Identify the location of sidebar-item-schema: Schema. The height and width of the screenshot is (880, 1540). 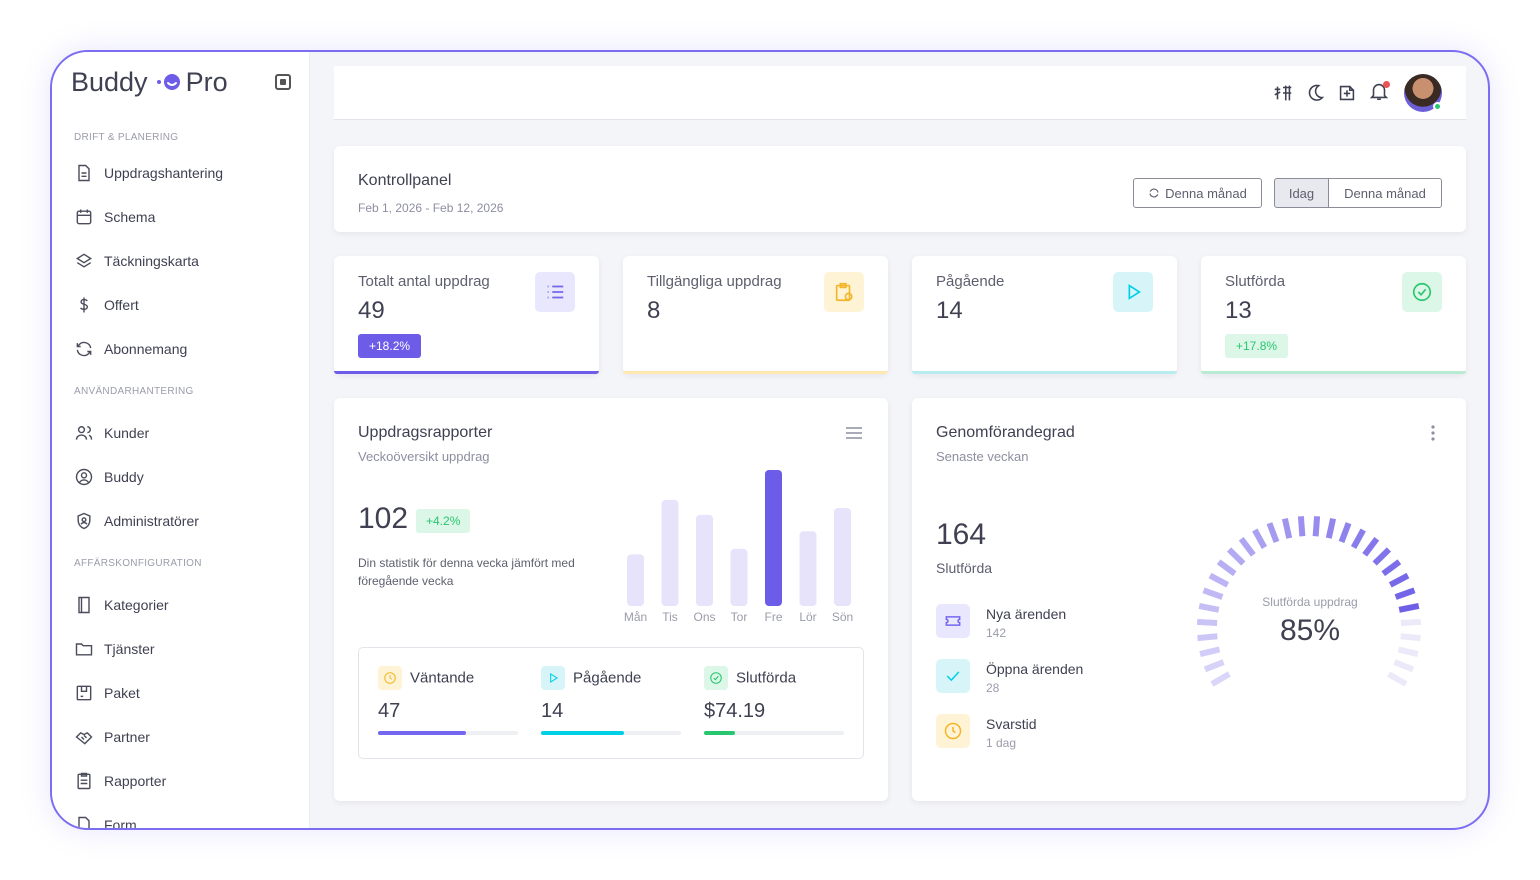
(114, 217).